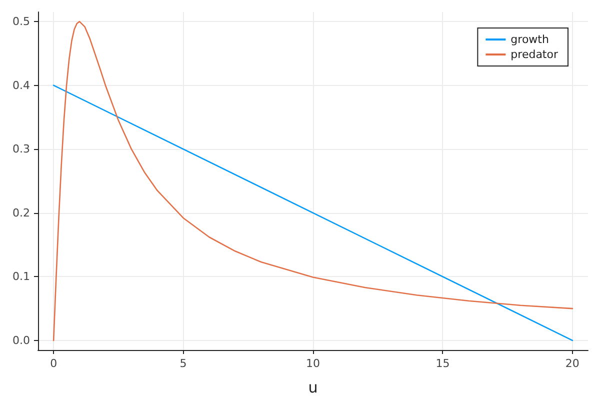 Image resolution: width=600 pixels, height=400 pixels. I want to click on legend-label: growth, so click(529, 39).